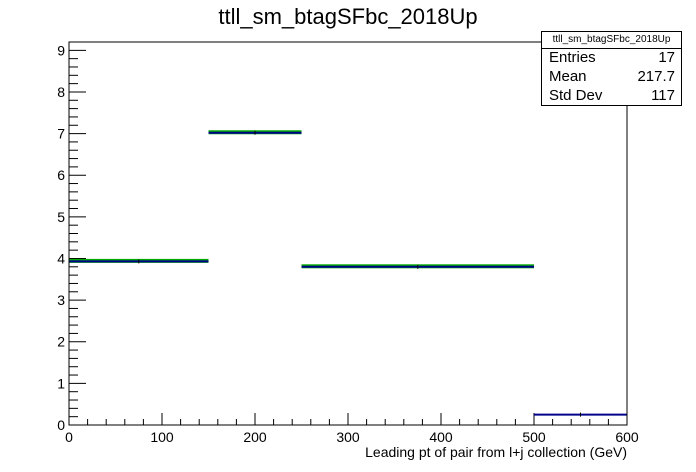 This screenshot has height=472, width=696. I want to click on stats-box-title: ttll_sm_btagSFbc_2018Up, so click(611, 40).